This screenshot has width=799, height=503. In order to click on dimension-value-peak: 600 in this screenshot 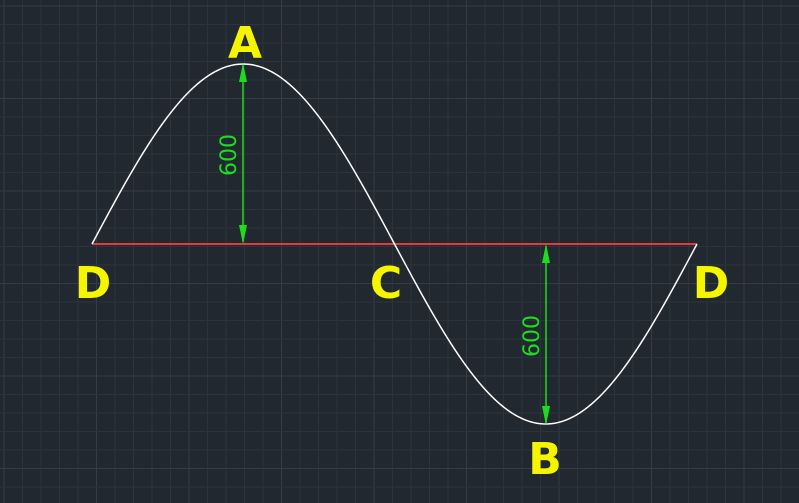, I will do `click(229, 155)`.